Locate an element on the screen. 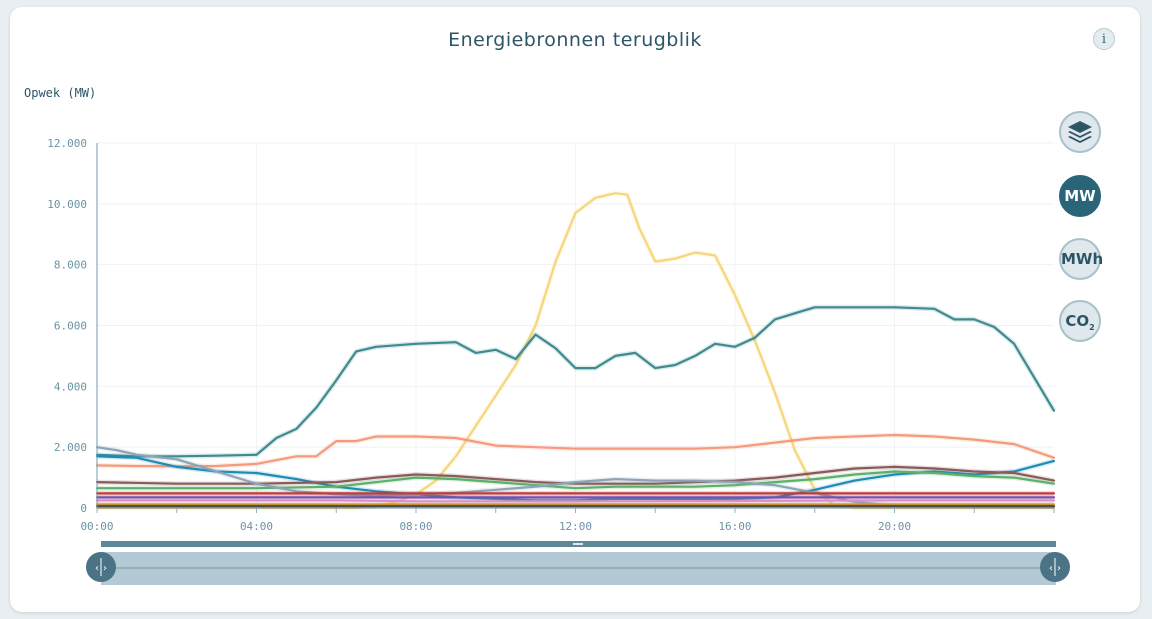 The height and width of the screenshot is (619, 1152). mwh-button: MWh is located at coordinates (1081, 259).